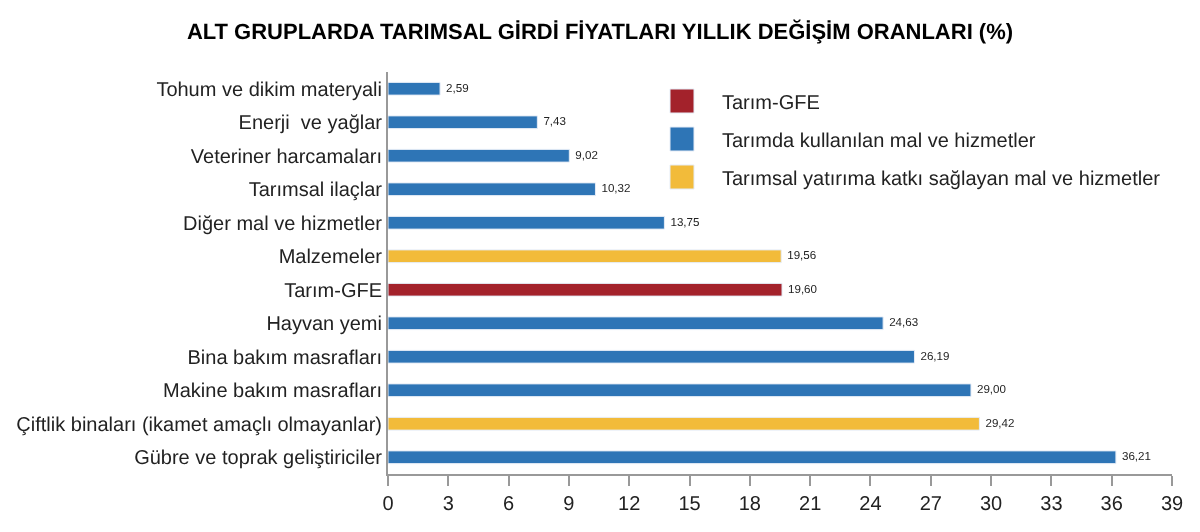 The width and height of the screenshot is (1200, 532). What do you see at coordinates (879, 141) in the screenshot?
I see `legend-label: Tarımda kullanılan mal ve hizmetler` at bounding box center [879, 141].